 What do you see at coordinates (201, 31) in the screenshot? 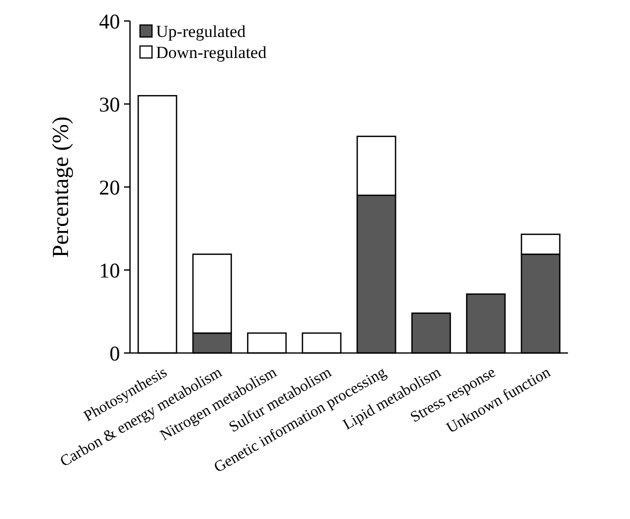
I see `legend-label: Up-regulated` at bounding box center [201, 31].